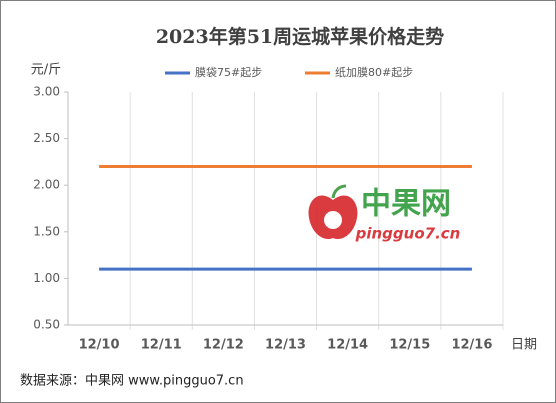 The height and width of the screenshot is (403, 556). What do you see at coordinates (46, 325) in the screenshot?
I see `y-tick-label: 0.50` at bounding box center [46, 325].